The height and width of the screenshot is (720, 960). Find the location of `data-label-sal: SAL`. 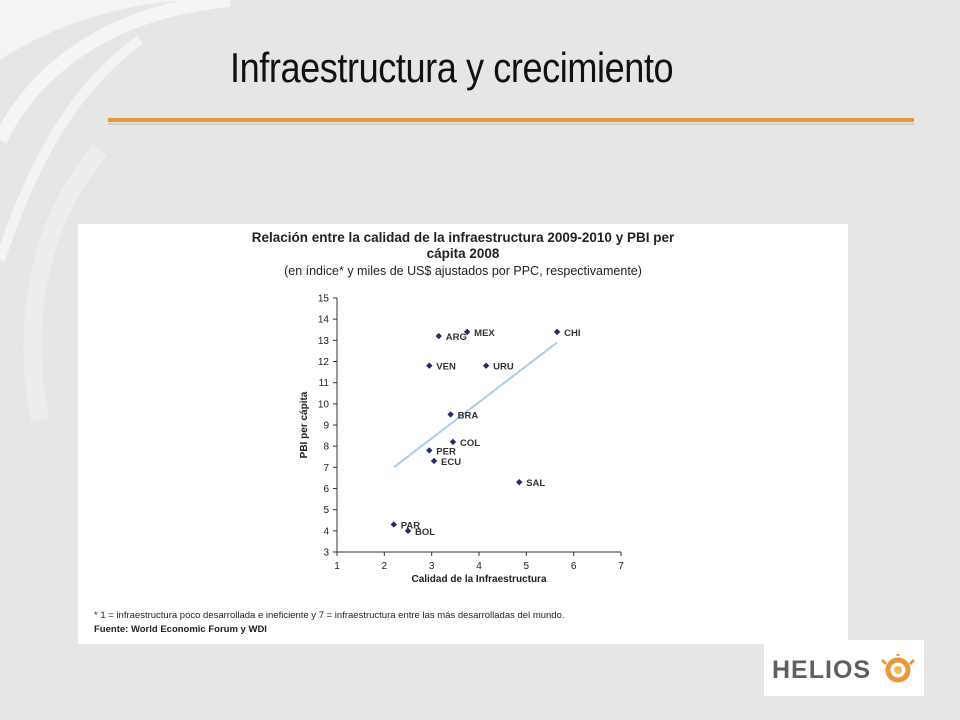

data-label-sal: SAL is located at coordinates (535, 483).